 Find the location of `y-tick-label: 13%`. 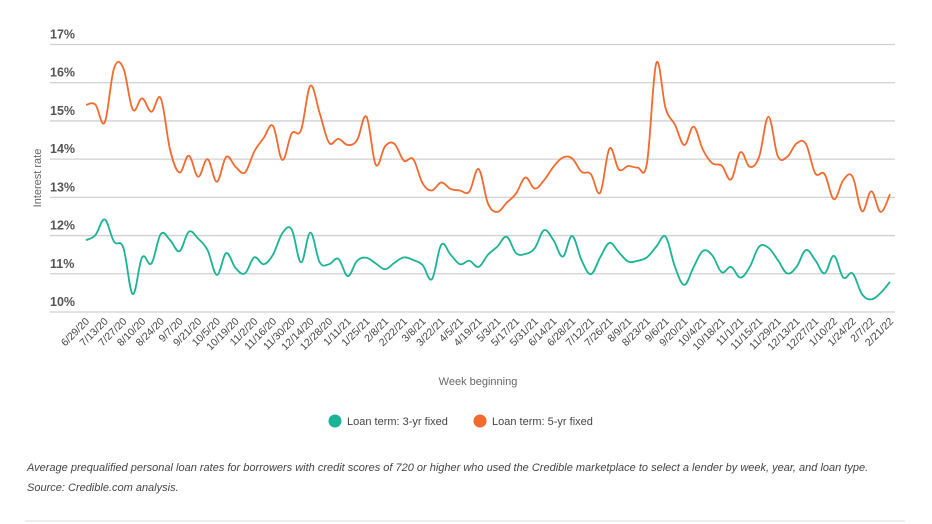

y-tick-label: 13% is located at coordinates (62, 187).